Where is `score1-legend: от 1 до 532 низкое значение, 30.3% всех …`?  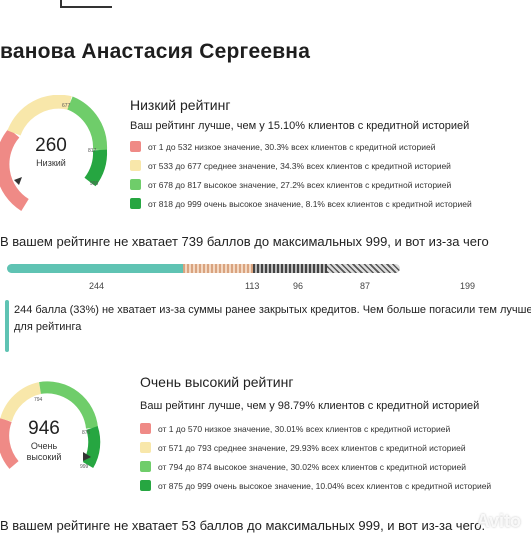 score1-legend: от 1 до 532 низкое значение, 30.3% всех … is located at coordinates (301, 175).